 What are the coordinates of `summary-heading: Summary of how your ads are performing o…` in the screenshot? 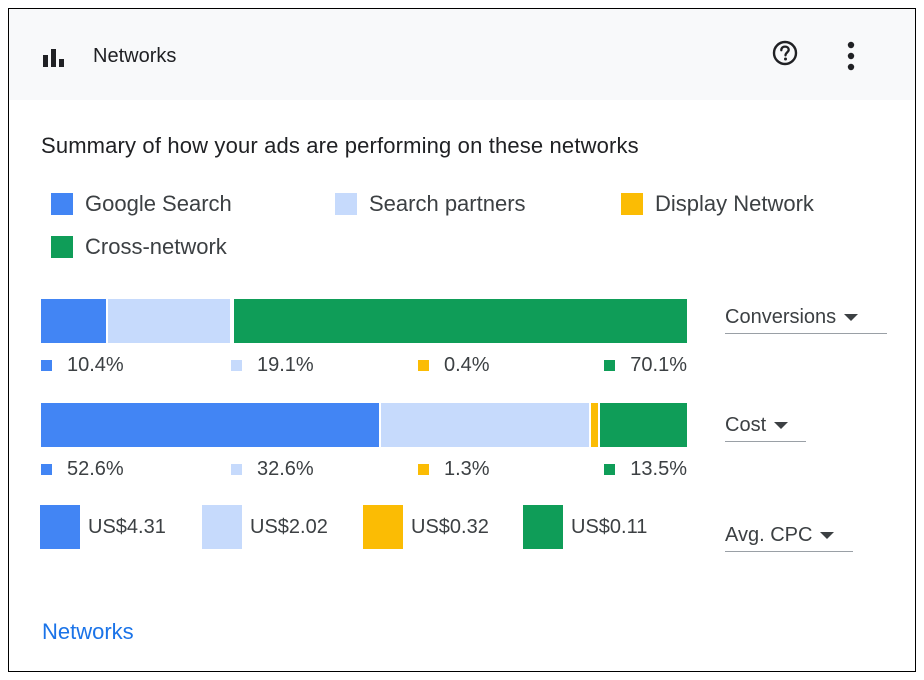 It's located at (340, 145).